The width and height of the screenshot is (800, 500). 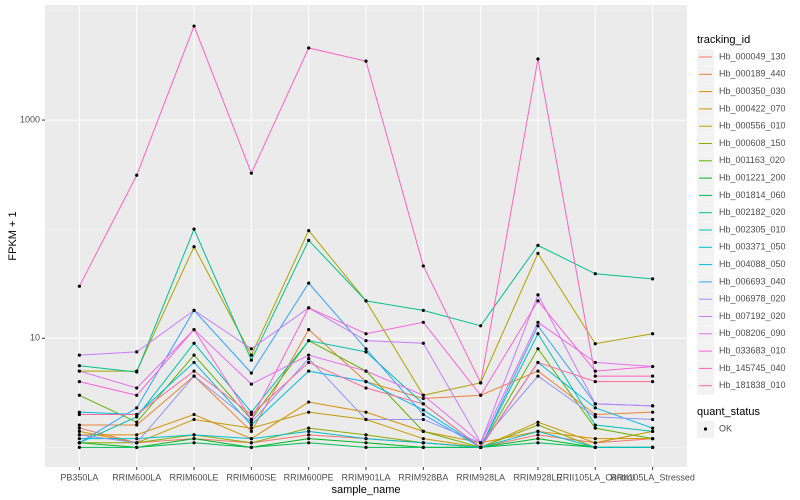 I want to click on y-axis-title: FPKM + 1, so click(x=13, y=235).